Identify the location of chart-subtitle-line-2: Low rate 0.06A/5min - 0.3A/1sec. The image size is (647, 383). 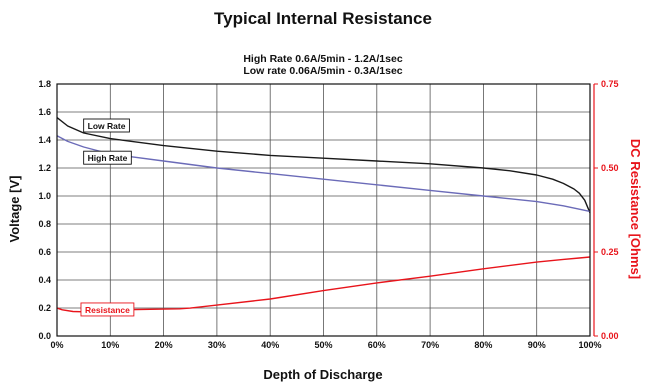
(322, 71).